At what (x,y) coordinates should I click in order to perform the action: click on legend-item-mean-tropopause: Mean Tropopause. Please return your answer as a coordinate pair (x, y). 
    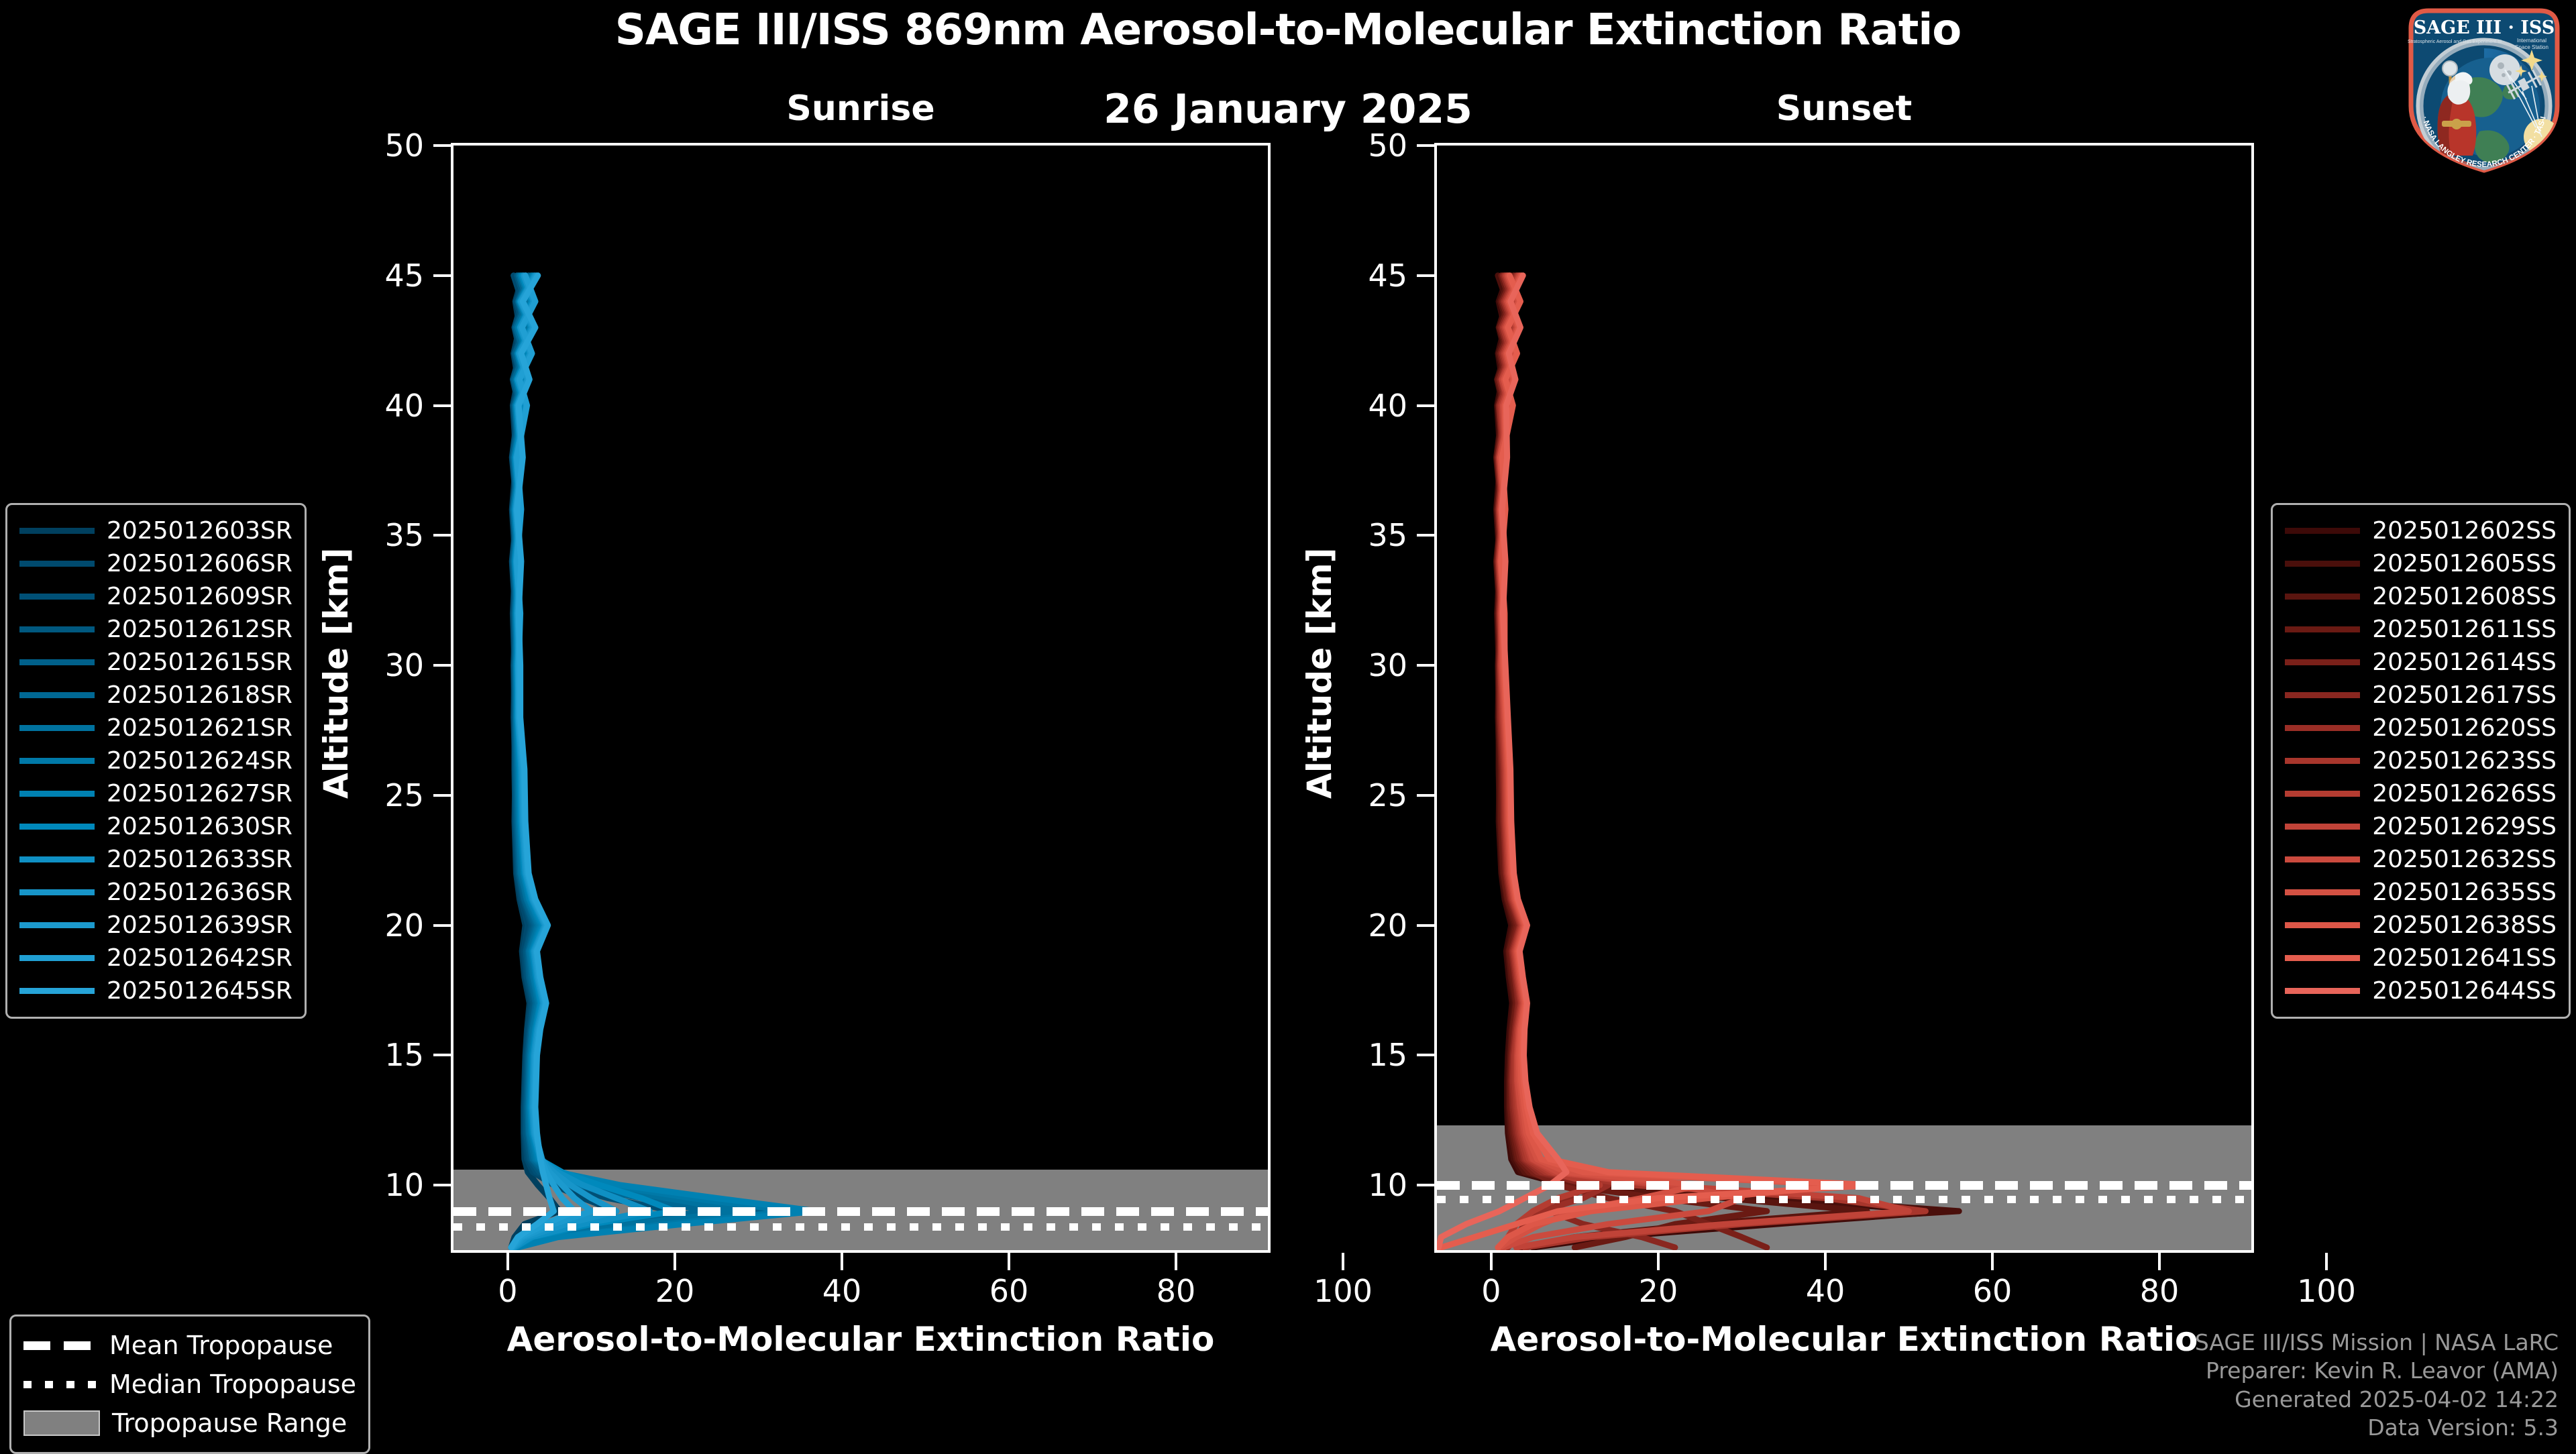
    Looking at the image, I should click on (189, 1345).